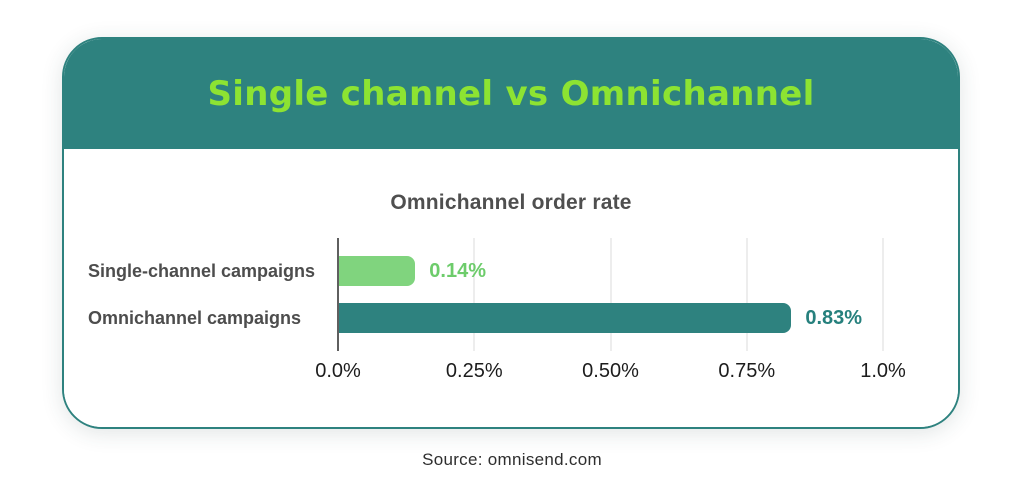 Image resolution: width=1024 pixels, height=490 pixels. What do you see at coordinates (195, 318) in the screenshot?
I see `category-label: Omnichannel campaigns` at bounding box center [195, 318].